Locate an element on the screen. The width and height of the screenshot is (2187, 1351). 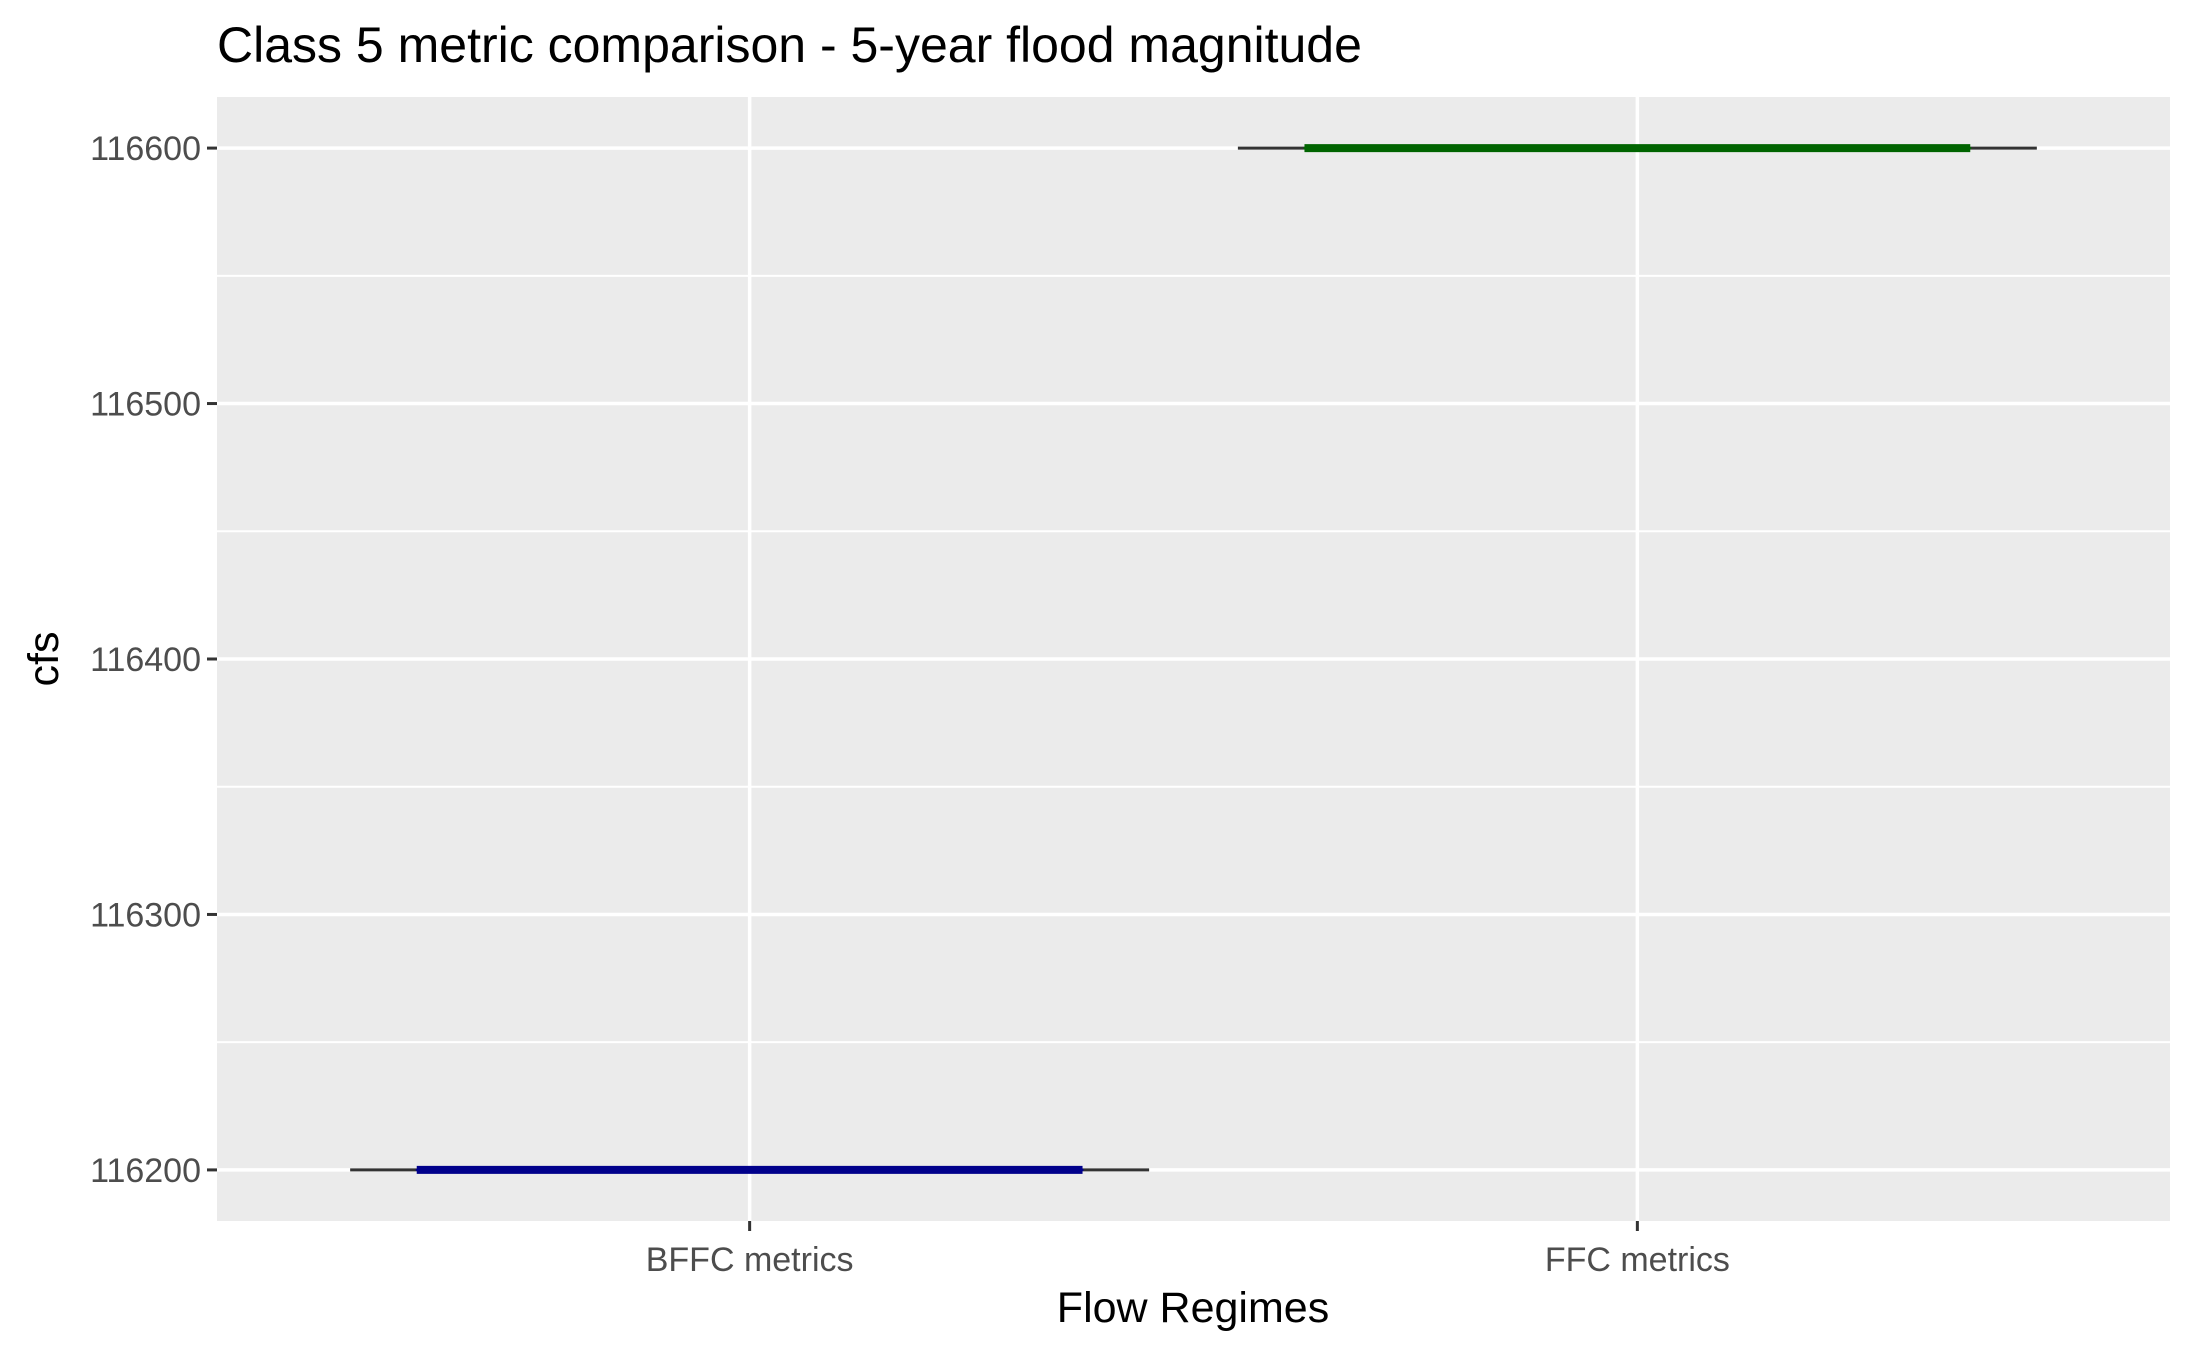
x-tick-label: FFC metrics is located at coordinates (1637, 1260).